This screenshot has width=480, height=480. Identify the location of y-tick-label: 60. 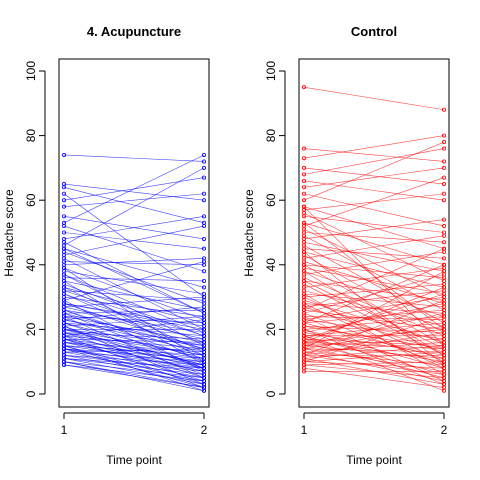
(31, 200).